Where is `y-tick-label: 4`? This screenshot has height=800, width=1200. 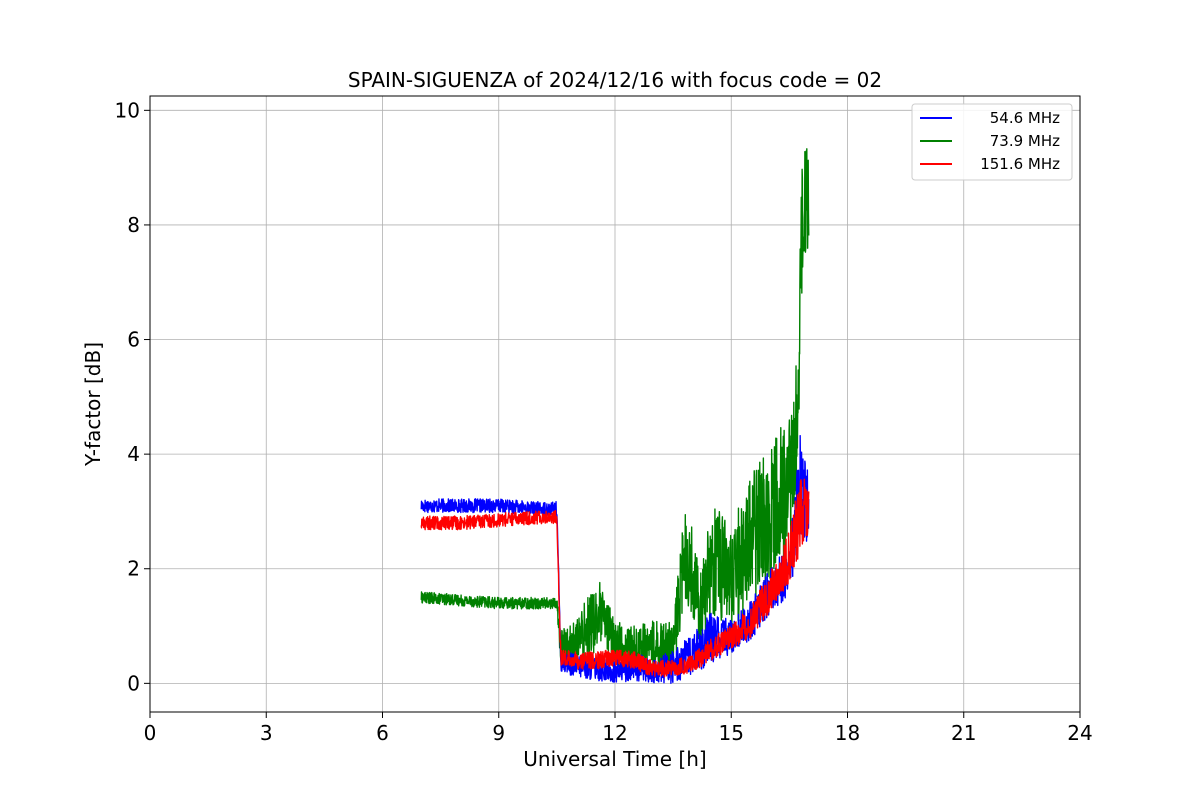 y-tick-label: 4 is located at coordinates (133, 454).